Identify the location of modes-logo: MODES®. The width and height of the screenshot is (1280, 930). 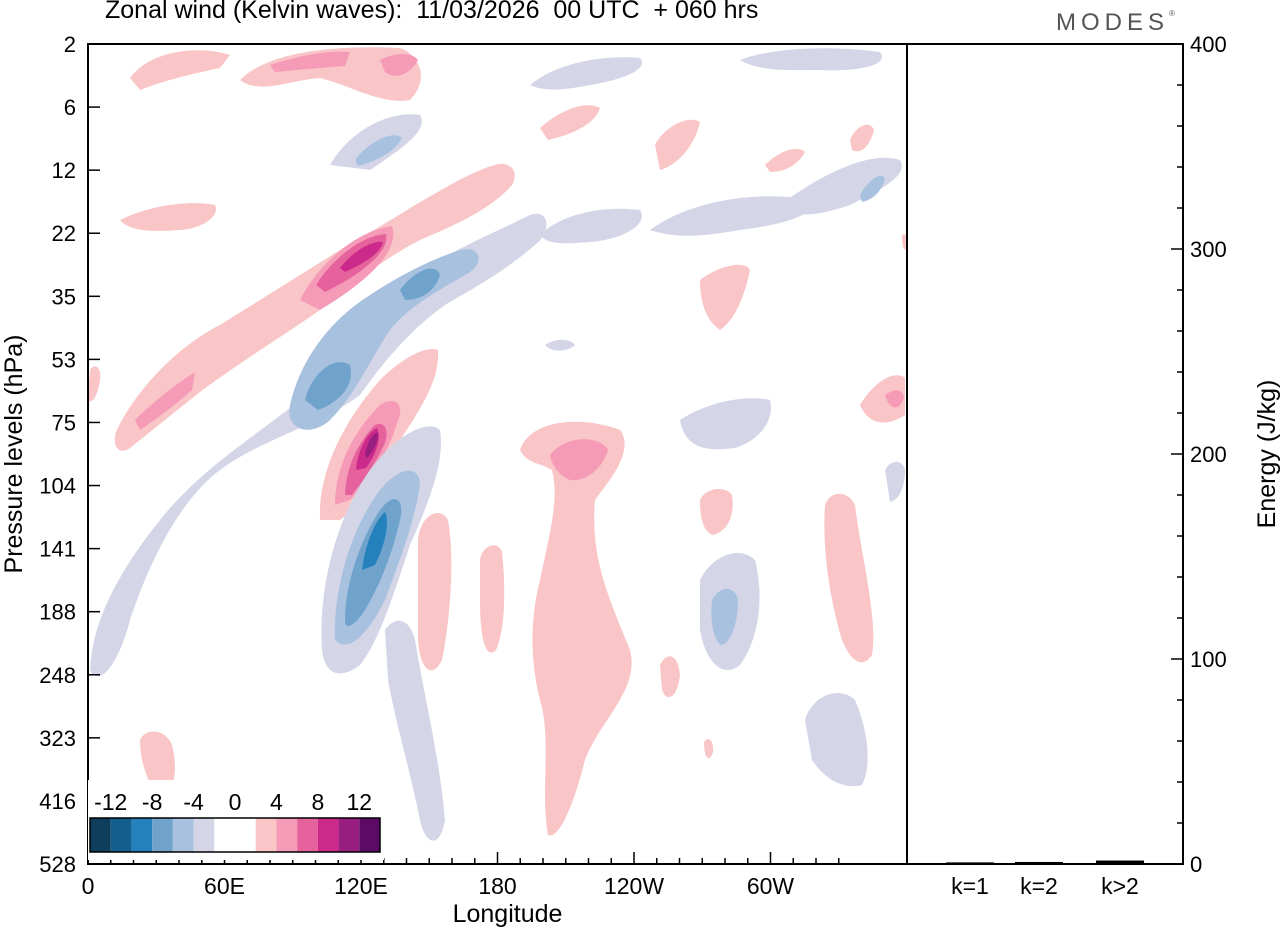
(1115, 22).